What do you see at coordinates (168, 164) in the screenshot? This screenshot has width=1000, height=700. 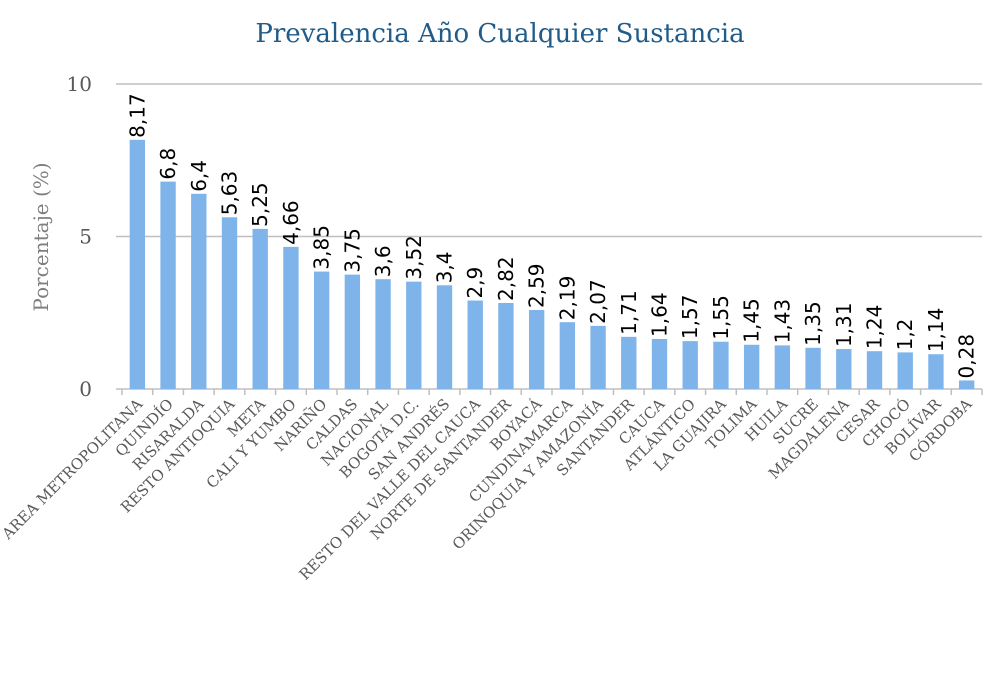 I see `data-label: 6,8` at bounding box center [168, 164].